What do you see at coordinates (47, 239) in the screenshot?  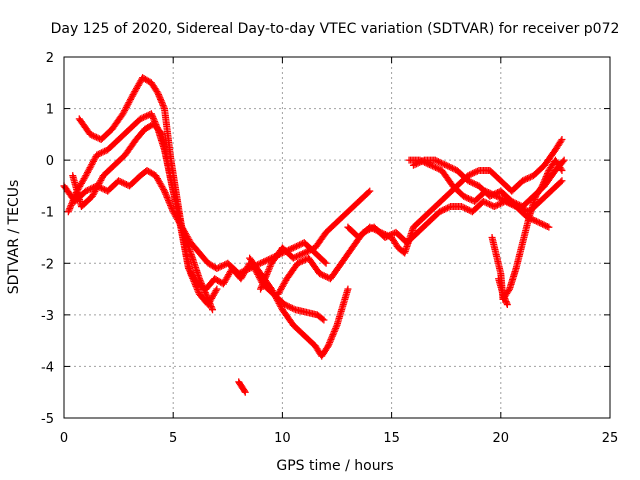 I see `y-tick-labels: -5 -4 -3 -2 -1 0 1 2` at bounding box center [47, 239].